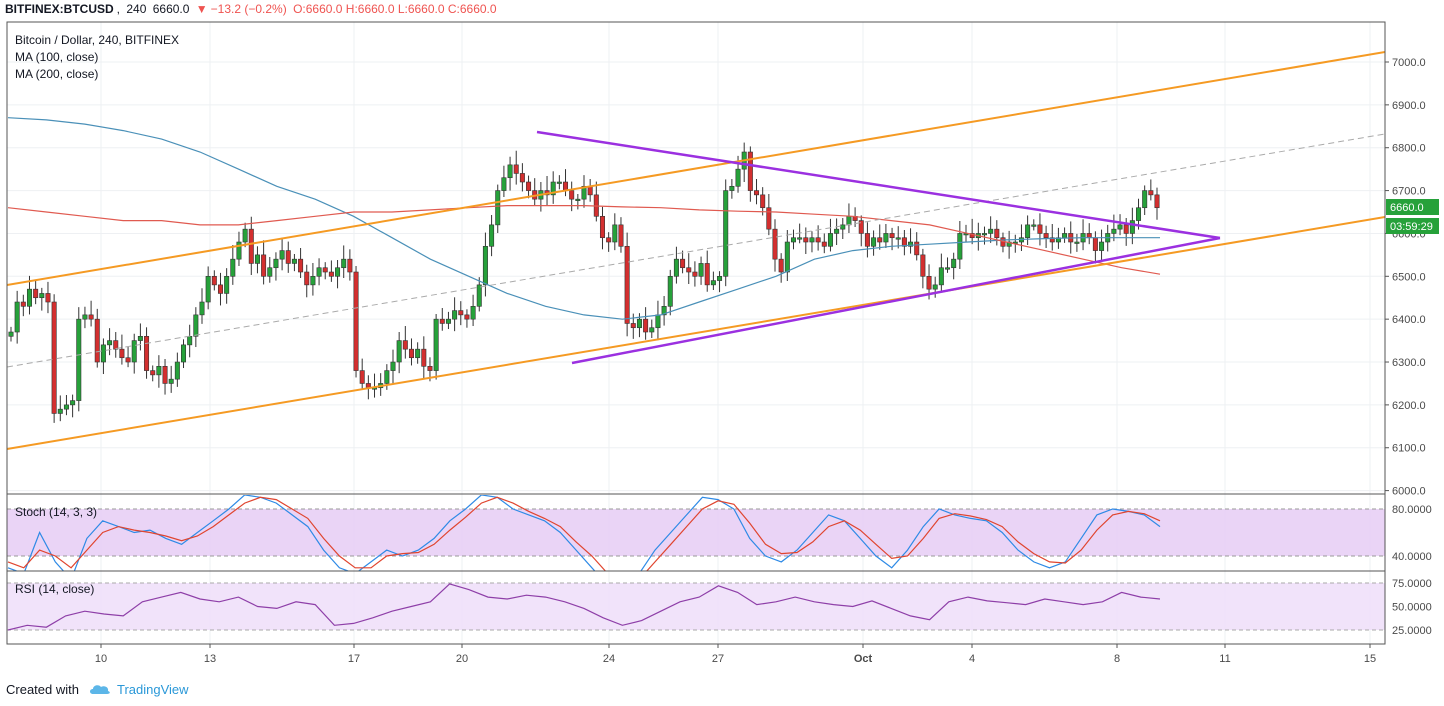 The height and width of the screenshot is (706, 1444). What do you see at coordinates (94, 689) in the screenshot?
I see `footer: Created with TradingView` at bounding box center [94, 689].